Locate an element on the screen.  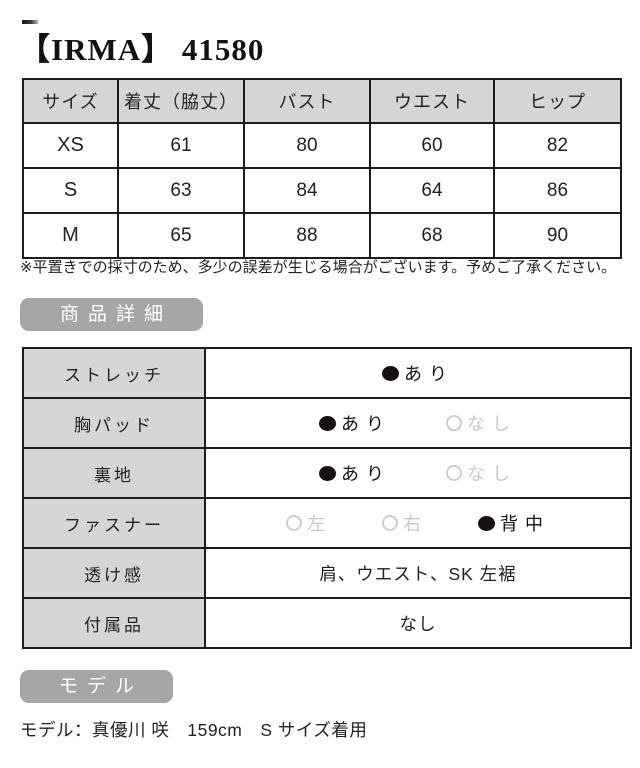
measurement-cell: 60 is located at coordinates (432, 145).